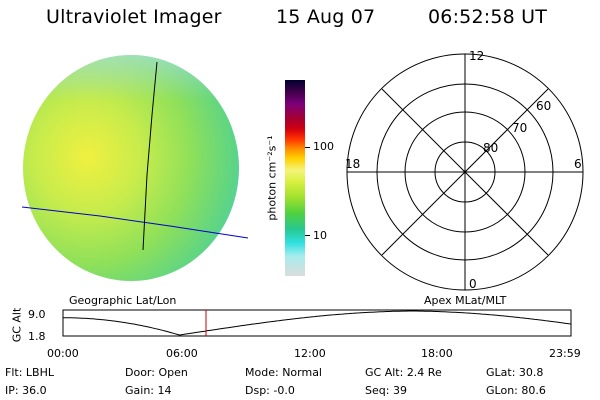 The height and width of the screenshot is (400, 600). What do you see at coordinates (476, 56) in the screenshot?
I see `polar-mlt-label-12: 12` at bounding box center [476, 56].